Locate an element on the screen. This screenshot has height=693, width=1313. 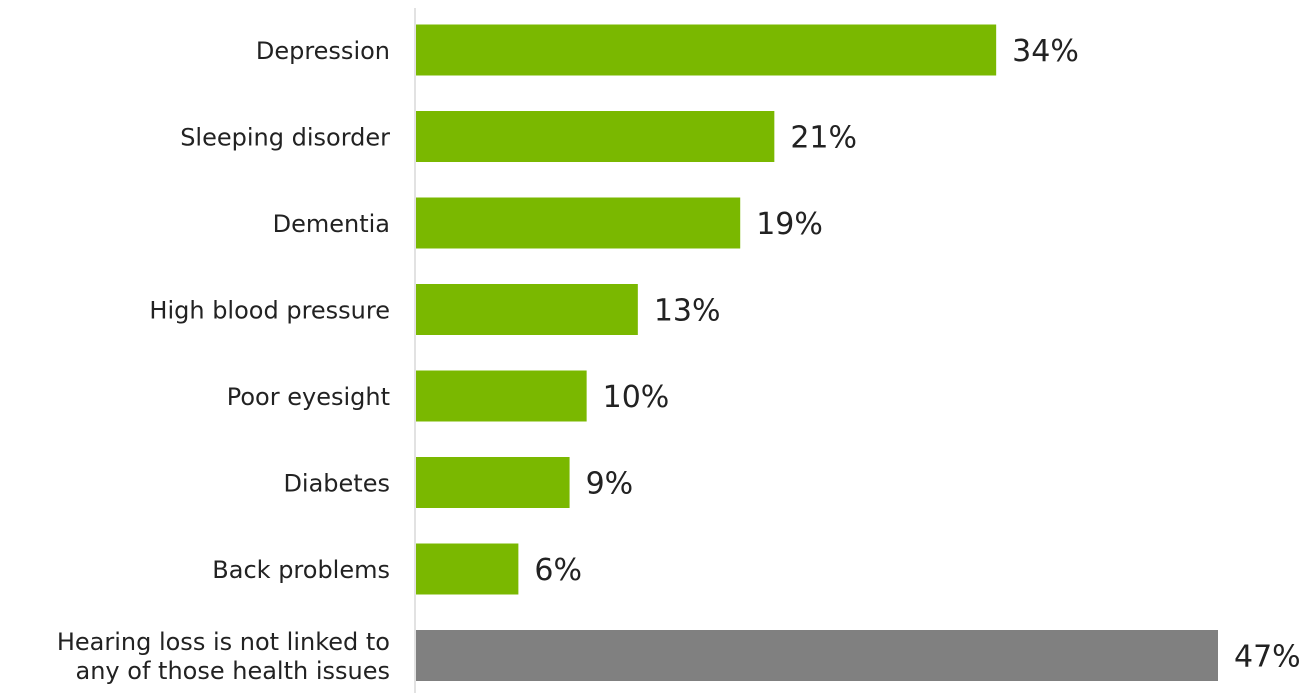
category-label-5: Diabetes is located at coordinates (336, 484).